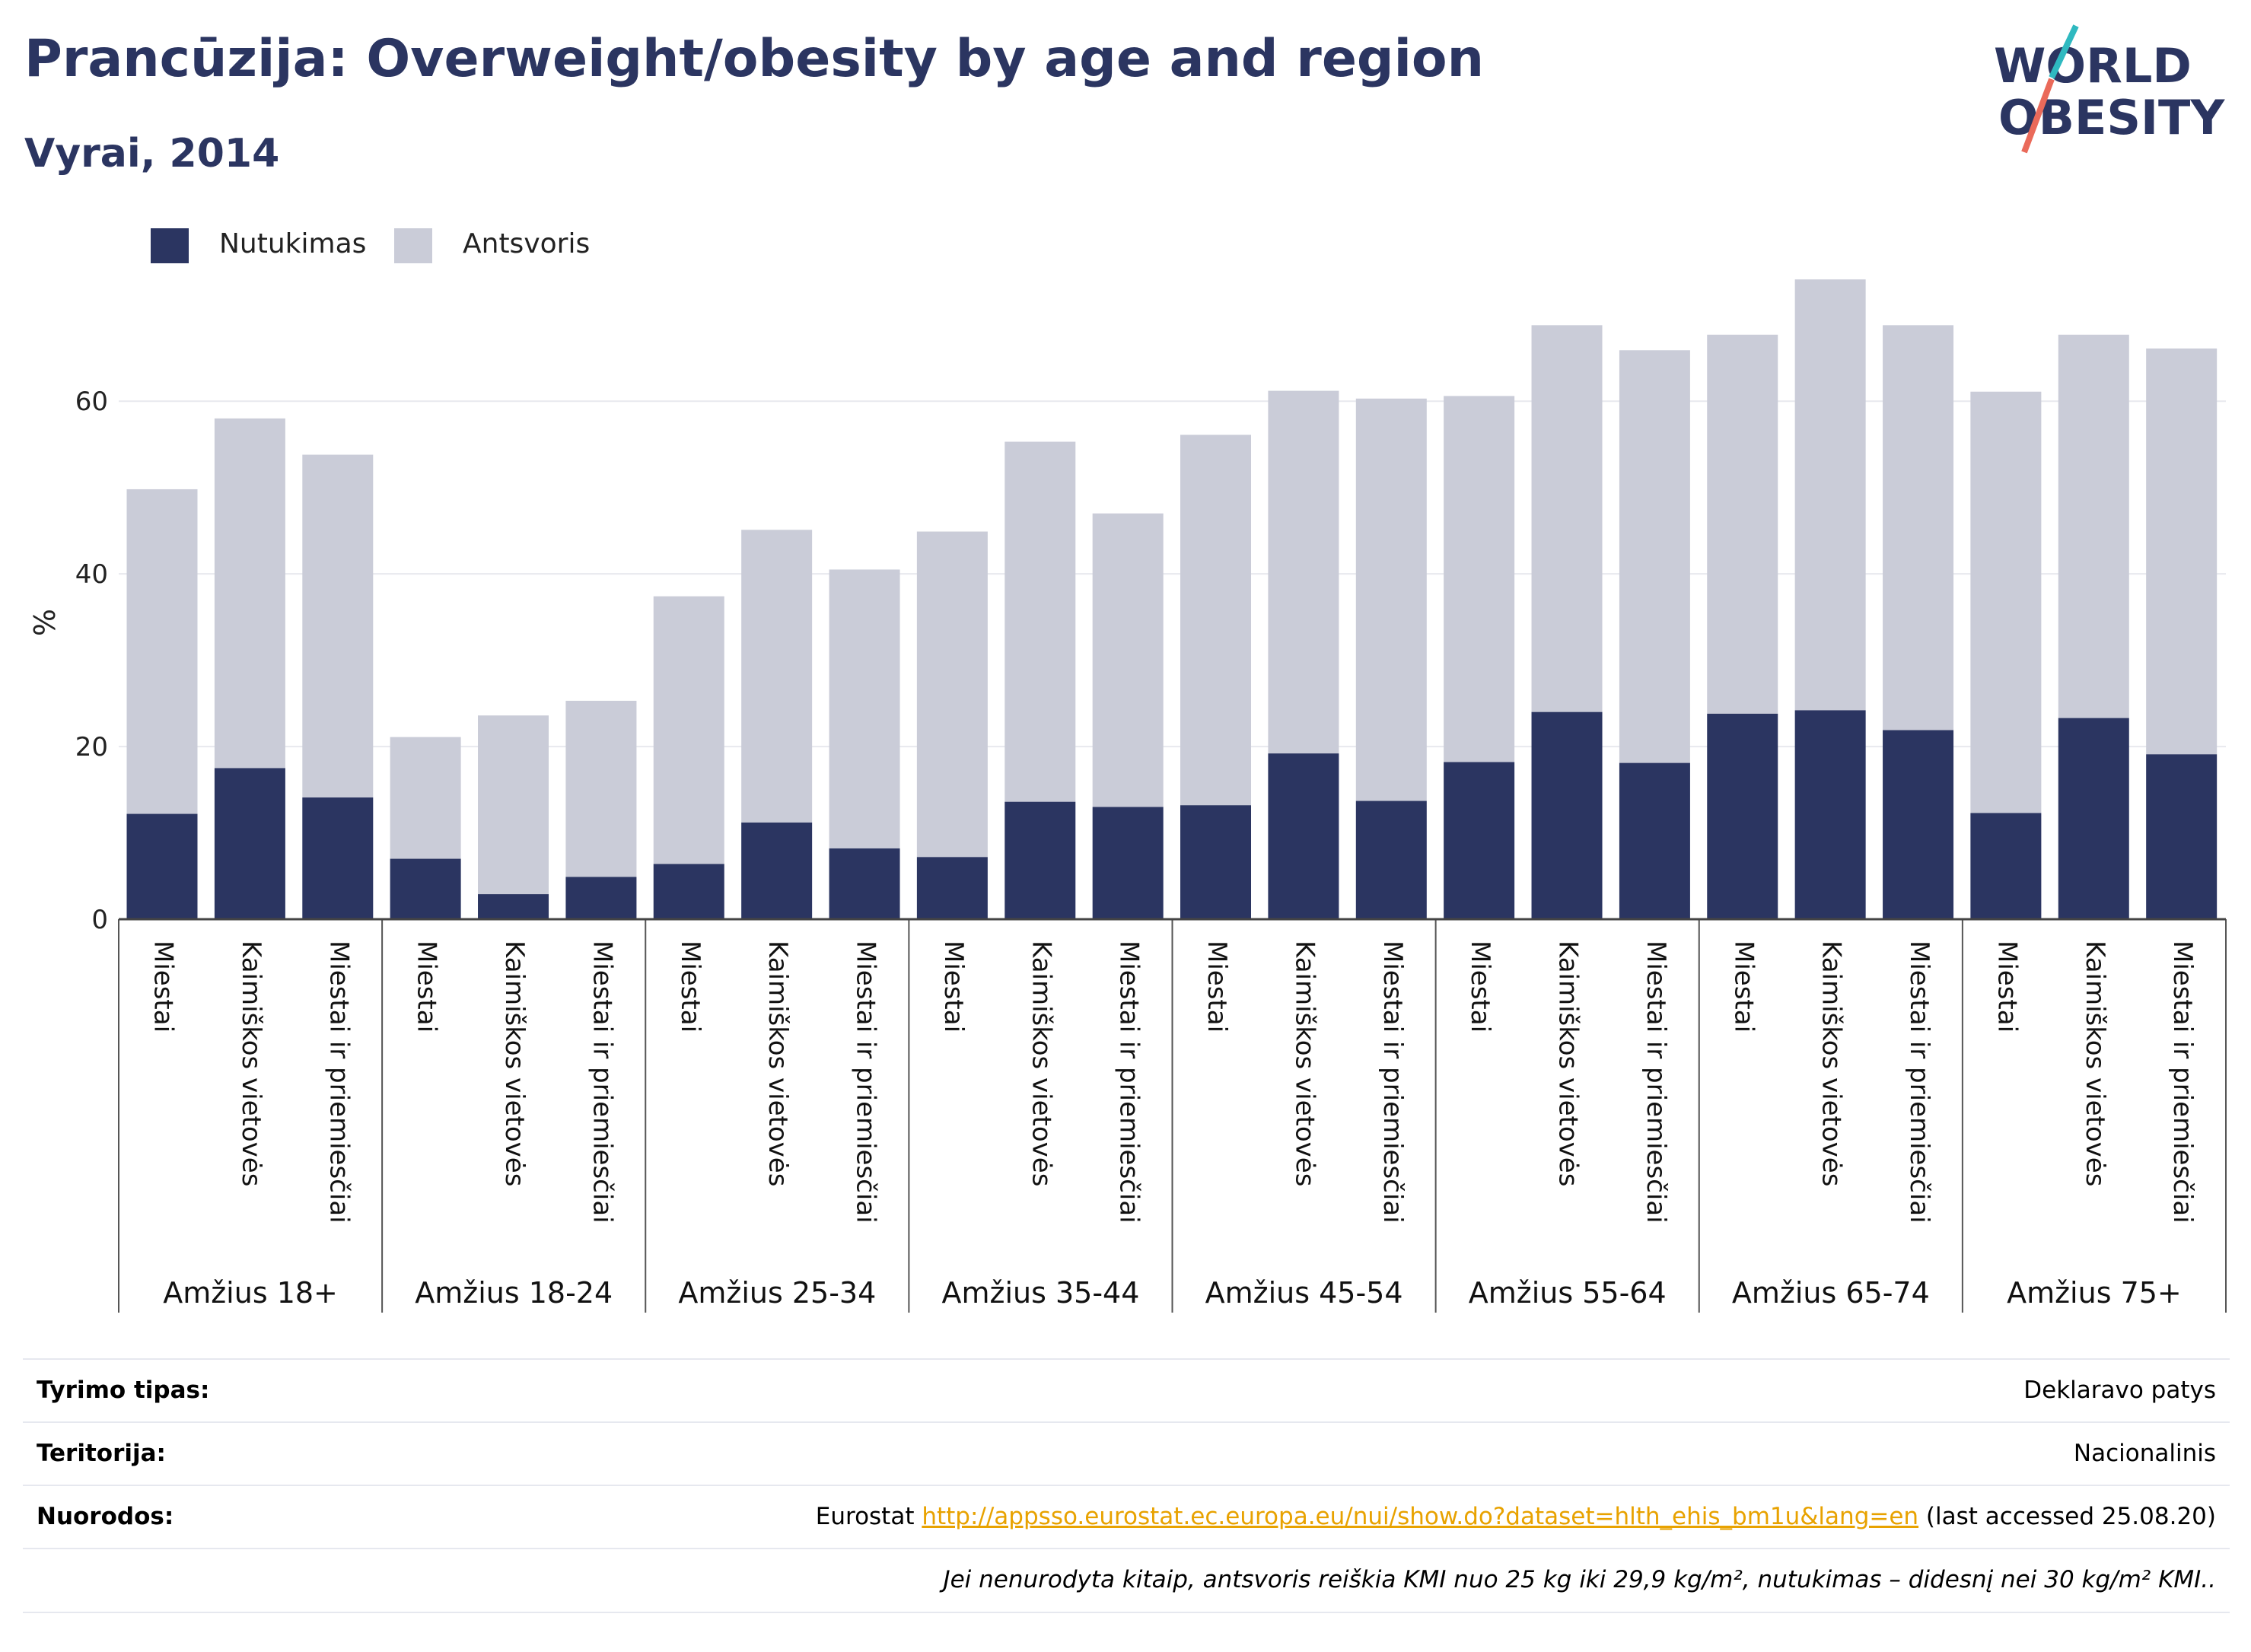  I want to click on x-group-label: Amžius 25-34, so click(777, 1293).